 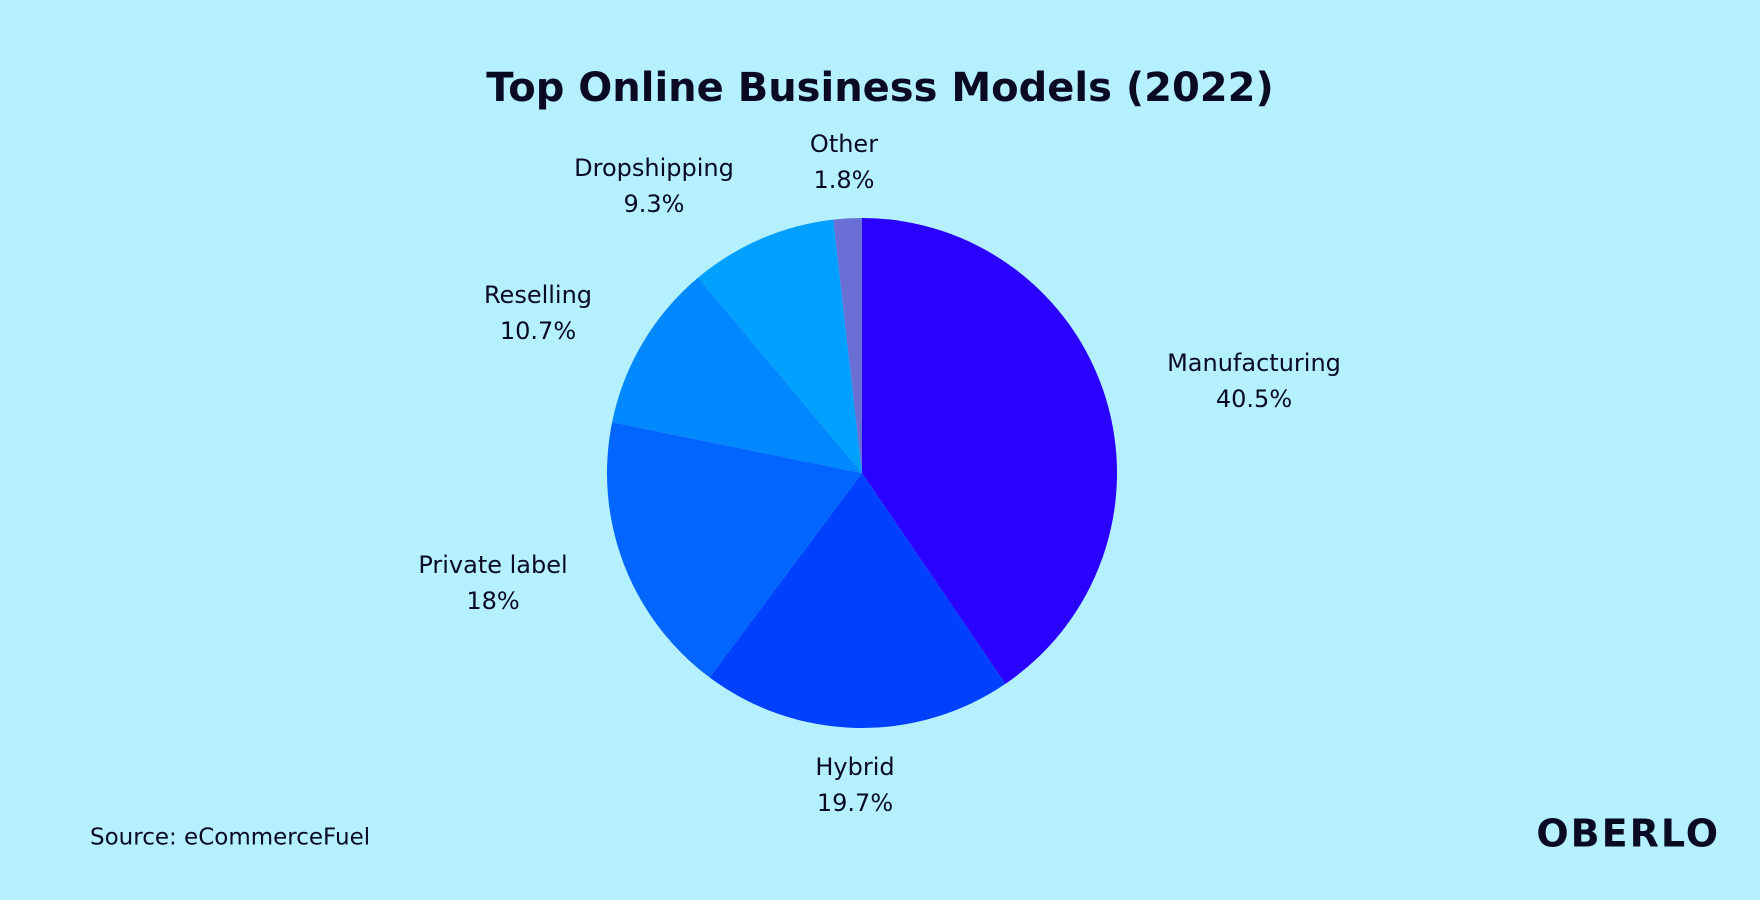 What do you see at coordinates (230, 838) in the screenshot?
I see `source: Source: eCommerceFuel` at bounding box center [230, 838].